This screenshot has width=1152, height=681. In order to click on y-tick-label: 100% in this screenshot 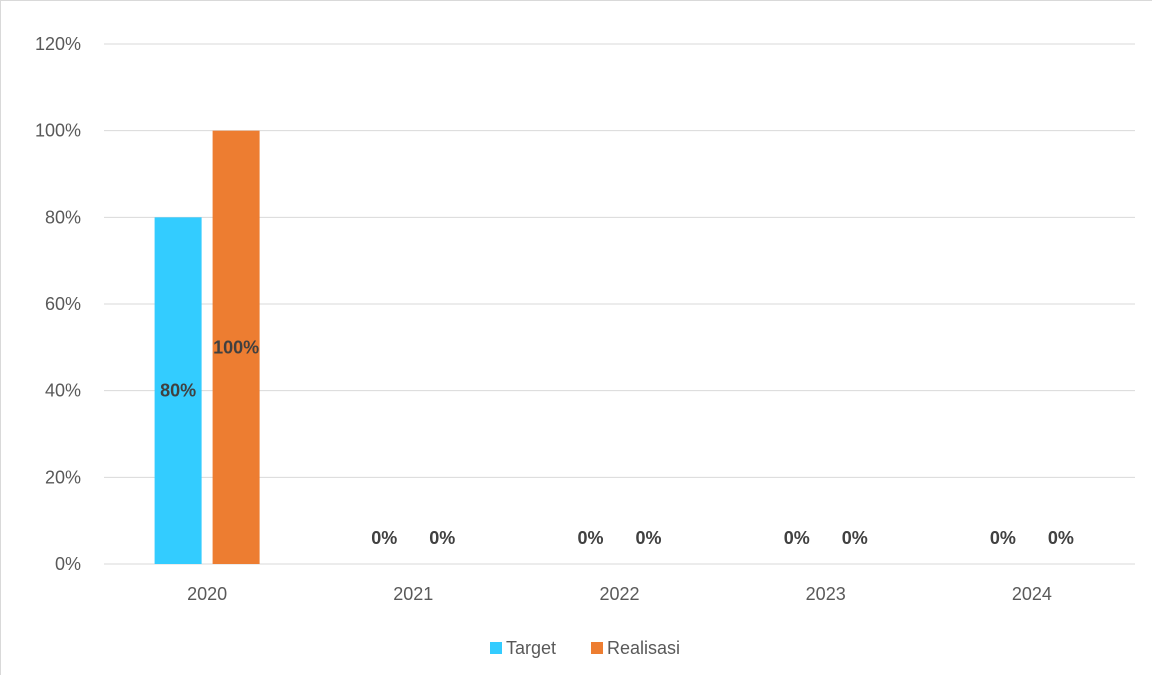, I will do `click(58, 131)`.